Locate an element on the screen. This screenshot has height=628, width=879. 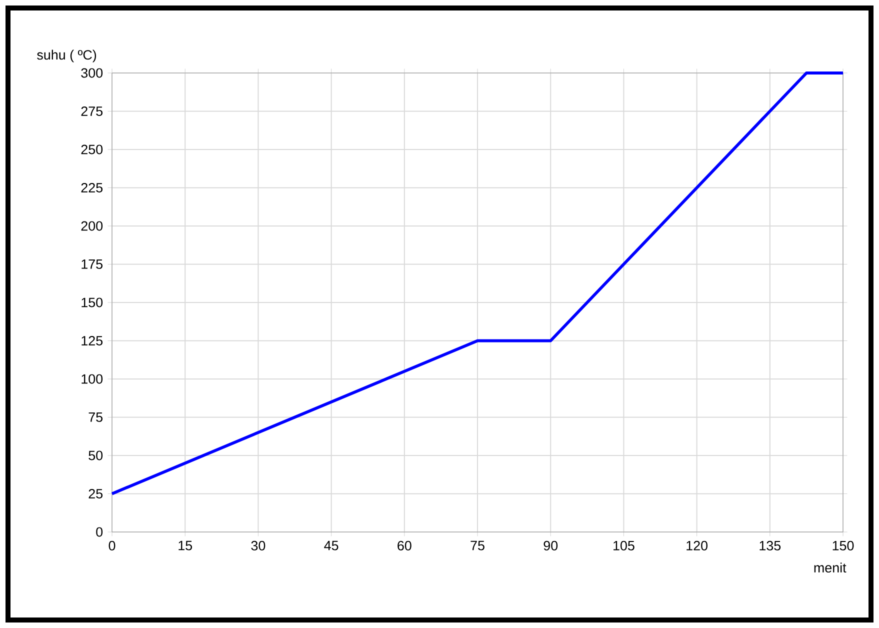
y-tick-label: 150 is located at coordinates (92, 303).